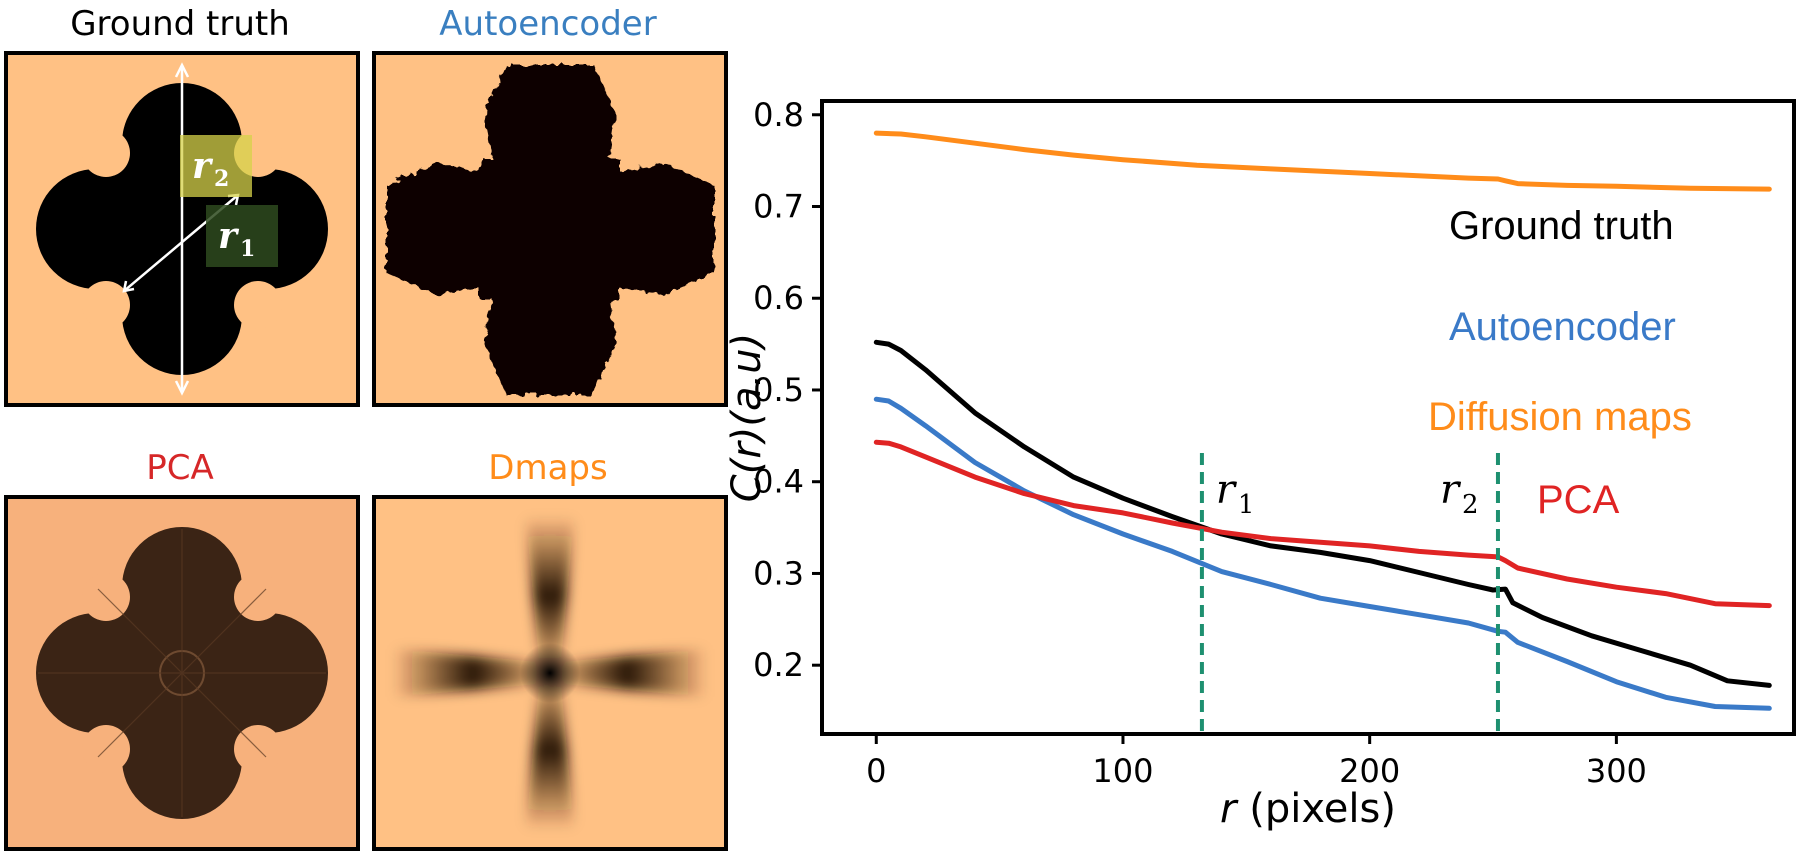 The width and height of the screenshot is (1804, 858). Describe the element at coordinates (1561, 226) in the screenshot. I see `legend-label-ground-truth: Ground truth` at that location.